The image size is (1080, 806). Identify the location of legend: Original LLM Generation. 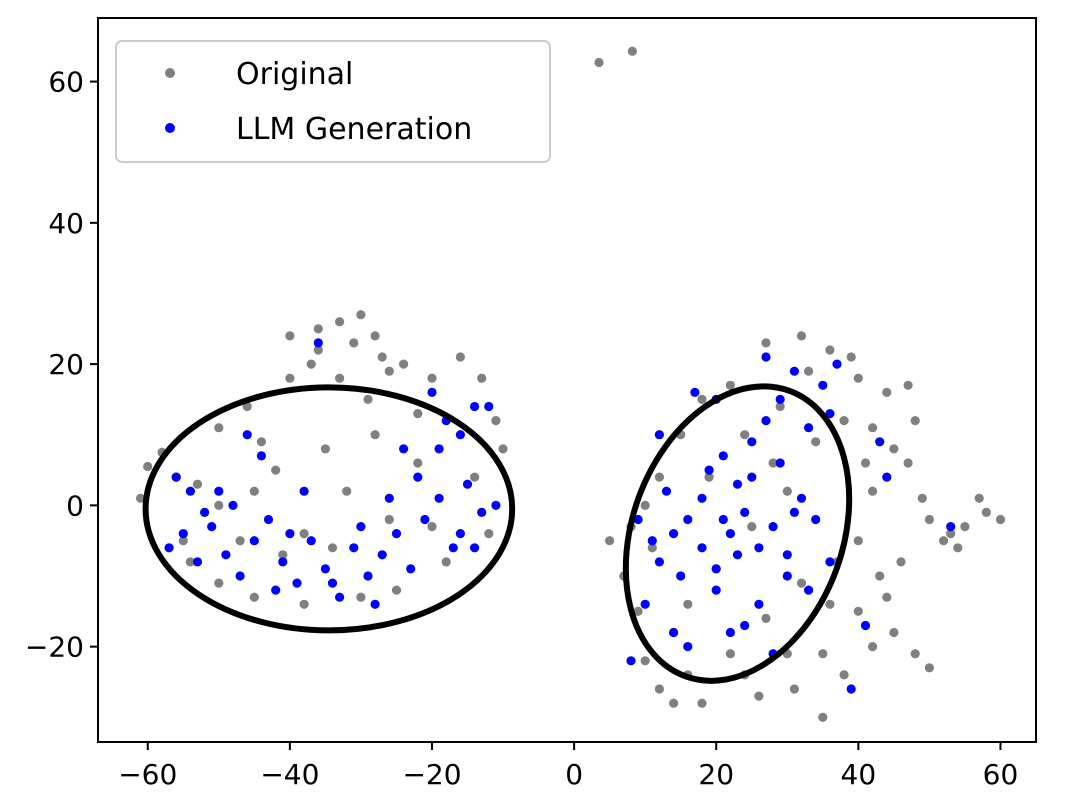
(333, 101).